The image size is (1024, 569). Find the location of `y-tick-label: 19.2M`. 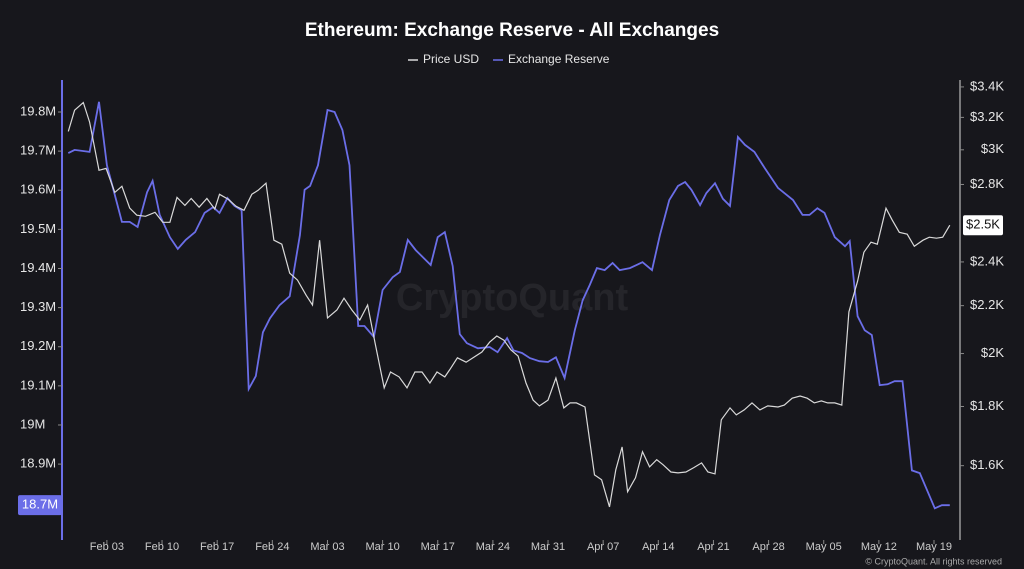

y-tick-label: 19.2M is located at coordinates (38, 345).